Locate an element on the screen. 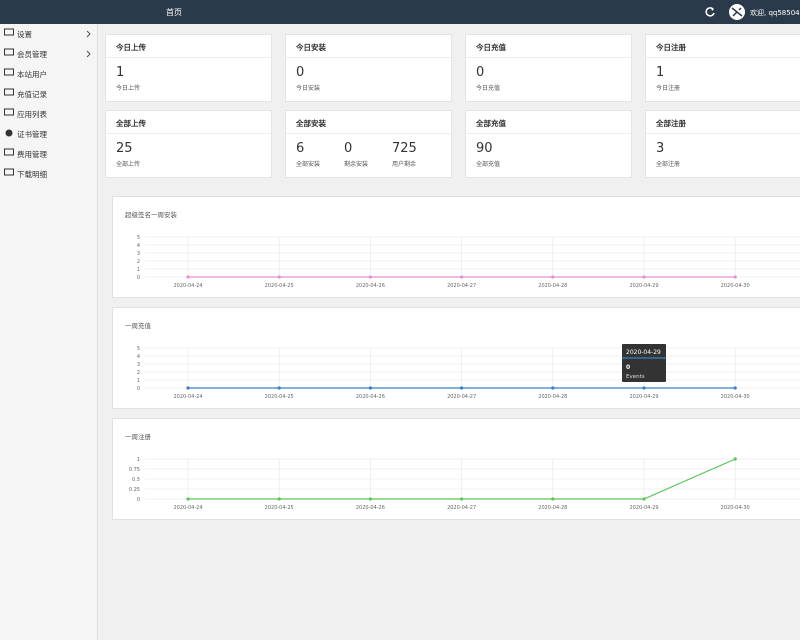 The width and height of the screenshot is (800, 640). menu-label: 本站用户 is located at coordinates (32, 74).